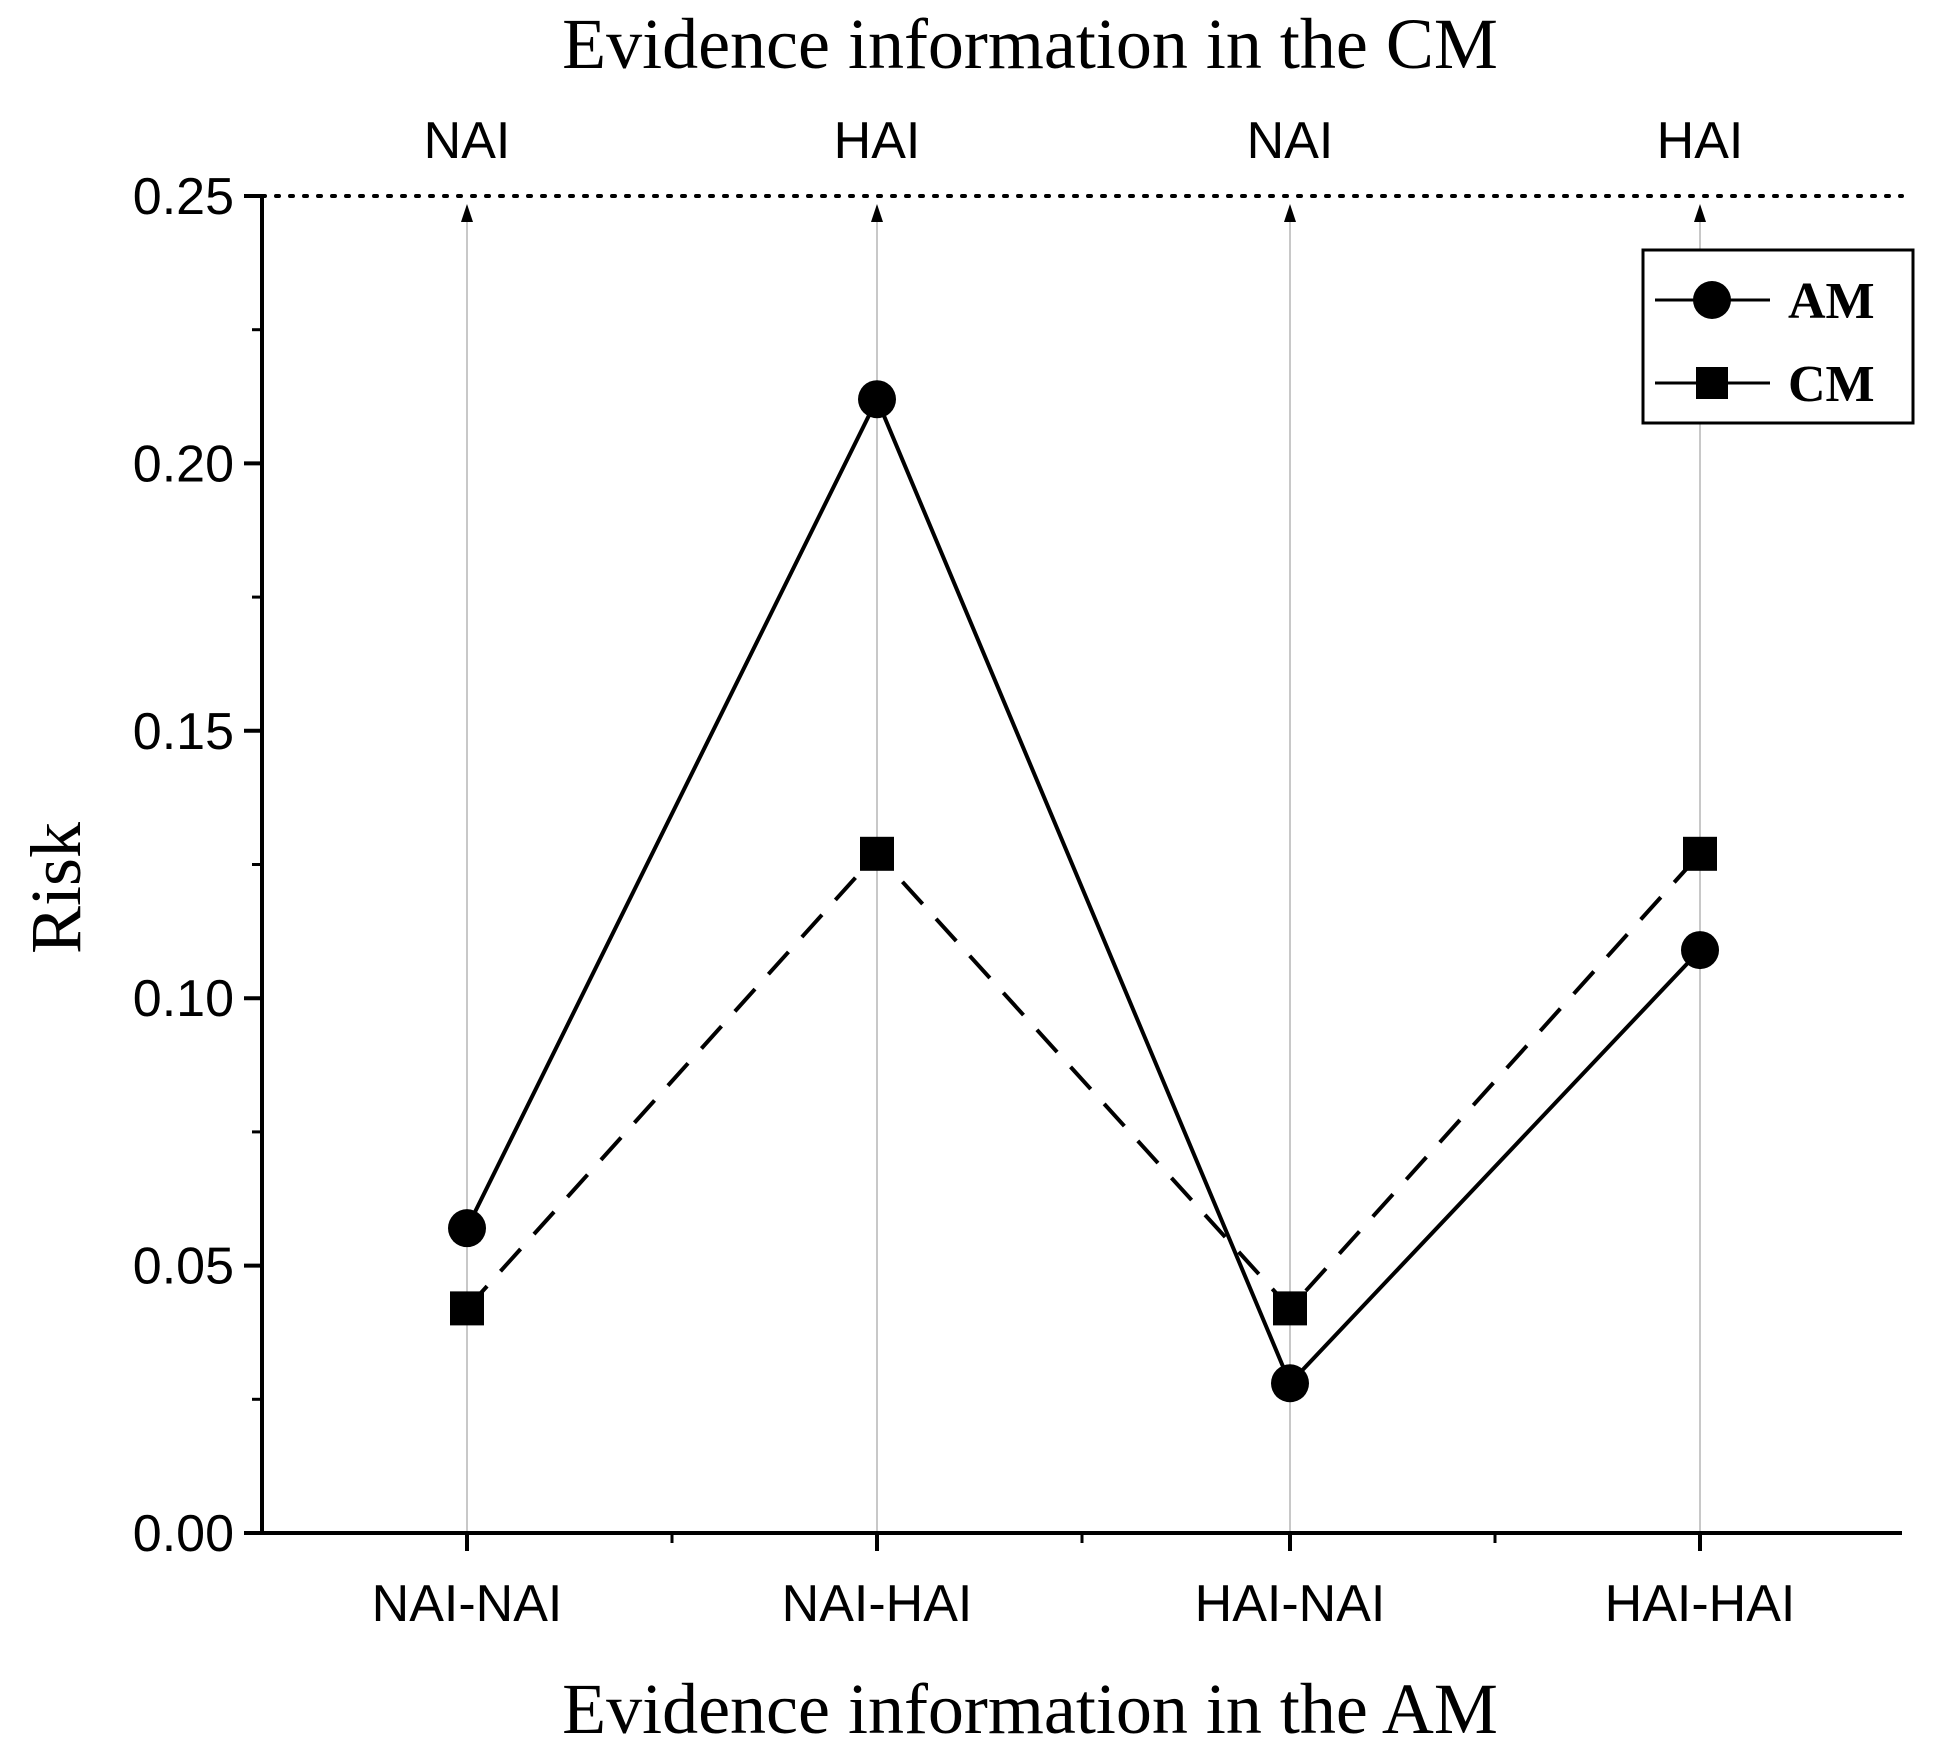 The width and height of the screenshot is (1945, 1757). What do you see at coordinates (1700, 1604) in the screenshot?
I see `x-tick-label: HAI-HAI` at bounding box center [1700, 1604].